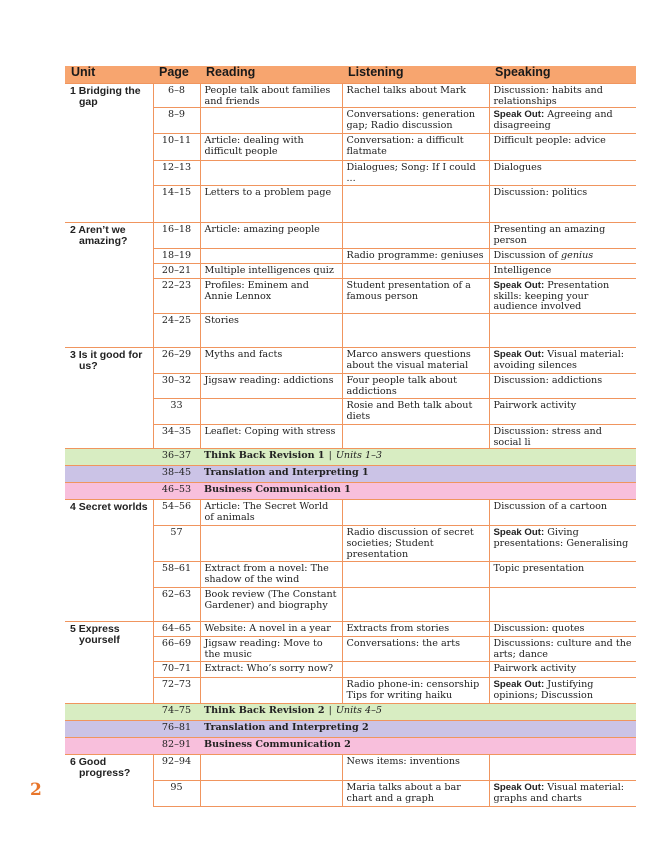  What do you see at coordinates (176, 411) in the screenshot?
I see `page-range: 33` at bounding box center [176, 411].